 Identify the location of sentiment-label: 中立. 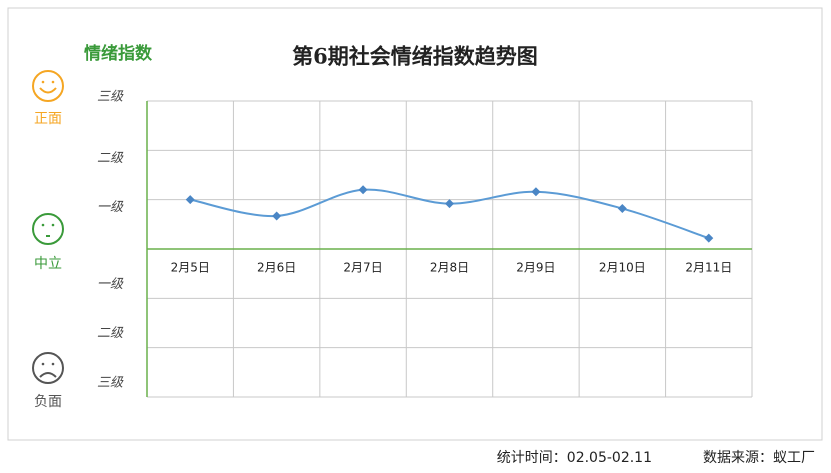
(48, 264).